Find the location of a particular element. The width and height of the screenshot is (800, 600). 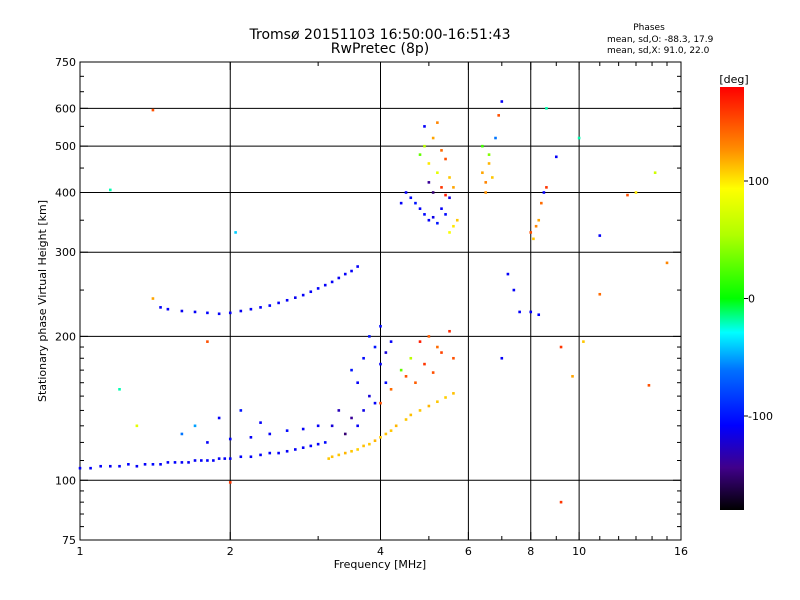

colorbar-ticks: 100 0 -100 is located at coordinates (758, 299).